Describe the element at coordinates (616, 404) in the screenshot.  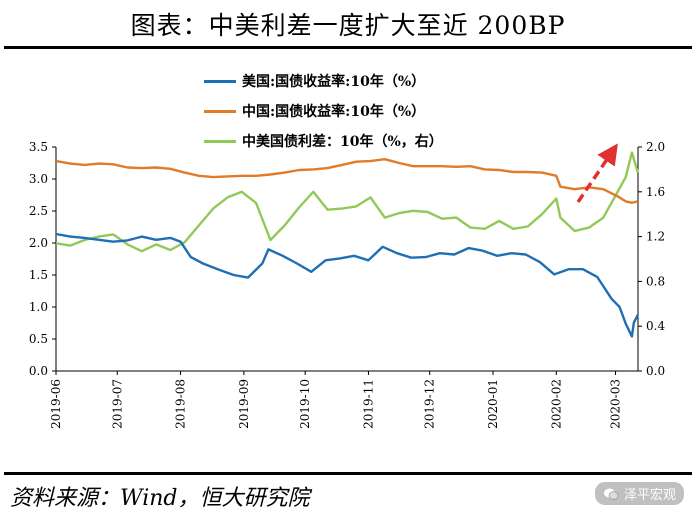
I see `x-tick-label: 2020-03` at that location.